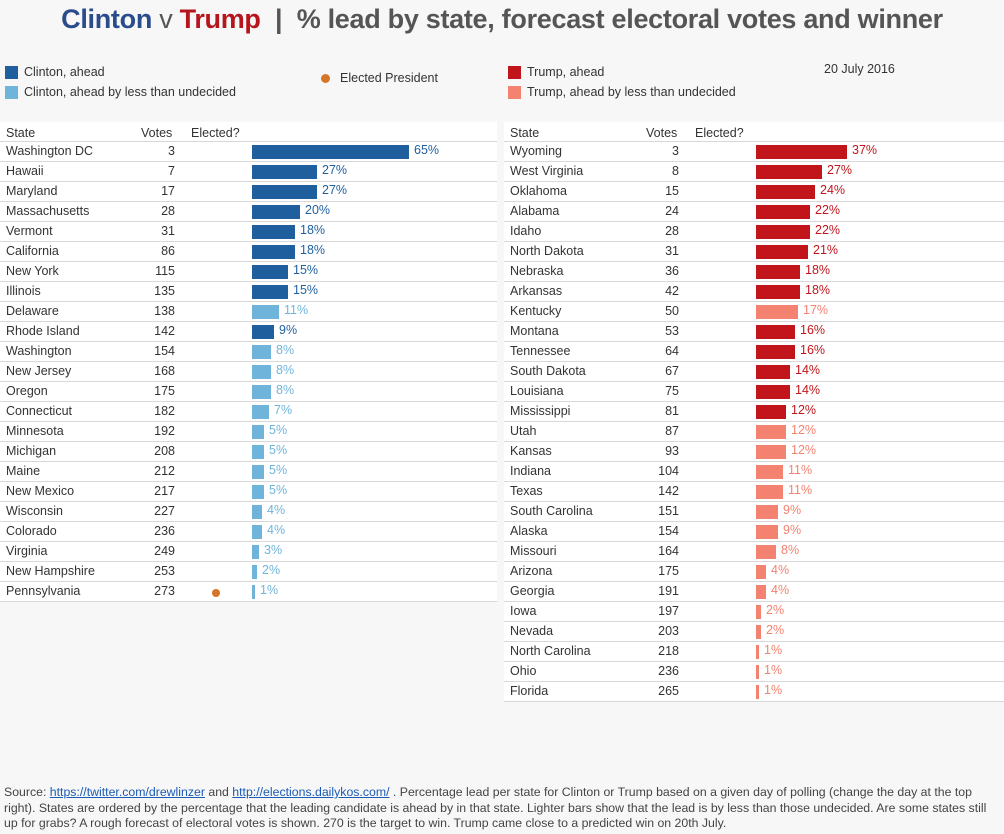  What do you see at coordinates (248, 392) in the screenshot?
I see `table-row: Oregon 175 8%` at bounding box center [248, 392].